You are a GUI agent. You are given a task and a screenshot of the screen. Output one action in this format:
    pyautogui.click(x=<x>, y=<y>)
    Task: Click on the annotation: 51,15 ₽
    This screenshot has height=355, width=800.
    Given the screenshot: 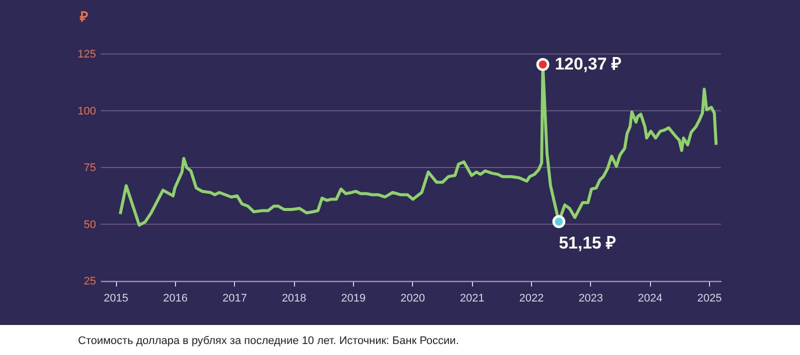 What is the action you would take?
    pyautogui.click(x=587, y=243)
    